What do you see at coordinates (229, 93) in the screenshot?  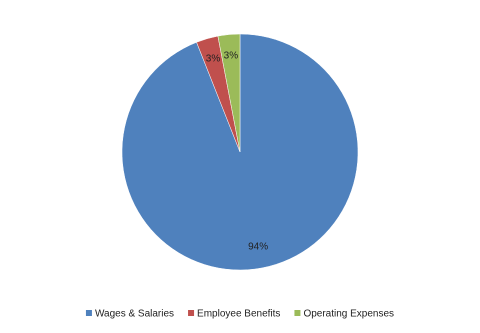 I see `pie-slice` at bounding box center [229, 93].